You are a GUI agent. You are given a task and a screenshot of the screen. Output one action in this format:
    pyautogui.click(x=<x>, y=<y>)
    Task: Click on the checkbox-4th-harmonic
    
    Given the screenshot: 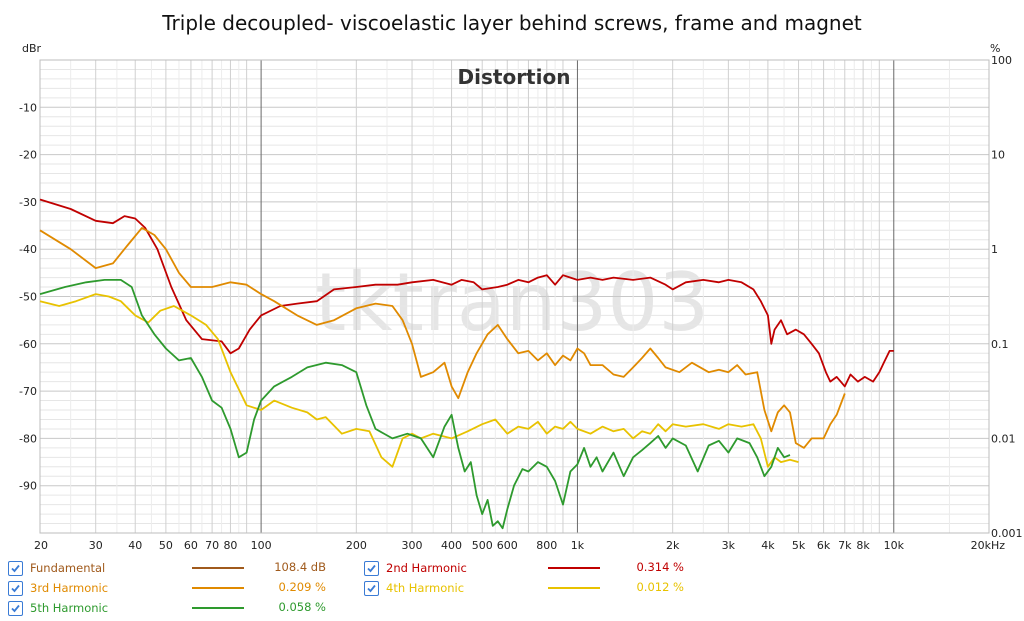 What is the action you would take?
    pyautogui.click(x=371, y=588)
    